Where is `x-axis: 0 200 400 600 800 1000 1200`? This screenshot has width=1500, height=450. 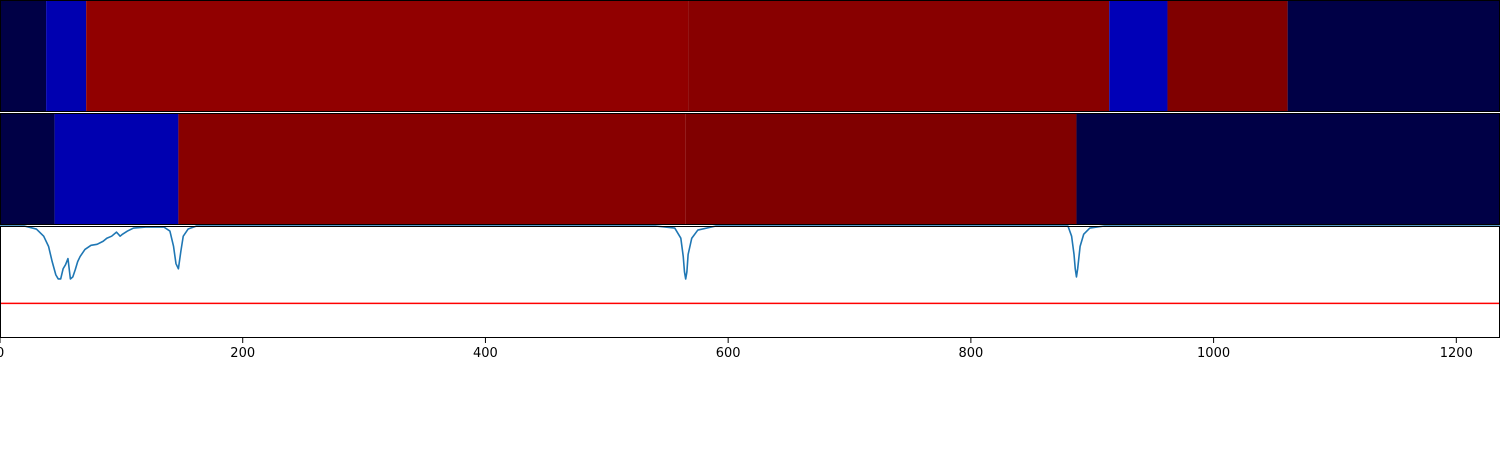
x-axis: 0 200 400 600 800 1000 1200 is located at coordinates (736, 349).